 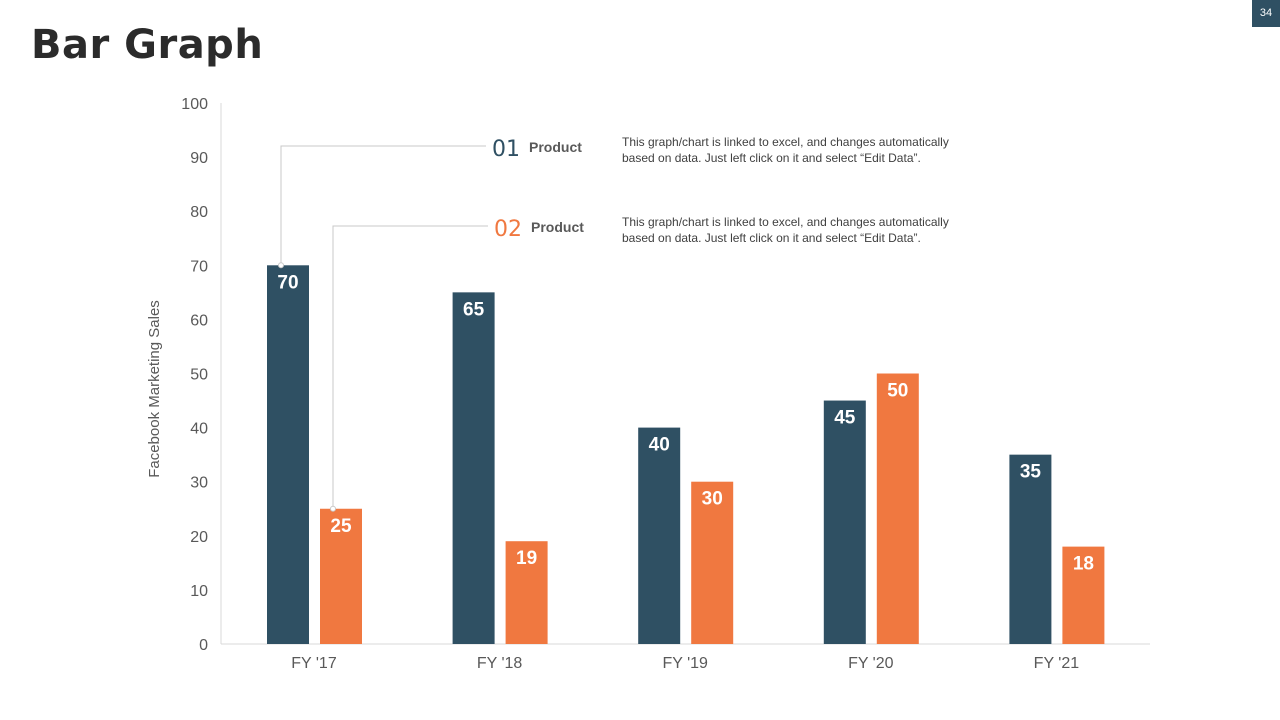 I want to click on page-number: 34, so click(x=1266, y=13).